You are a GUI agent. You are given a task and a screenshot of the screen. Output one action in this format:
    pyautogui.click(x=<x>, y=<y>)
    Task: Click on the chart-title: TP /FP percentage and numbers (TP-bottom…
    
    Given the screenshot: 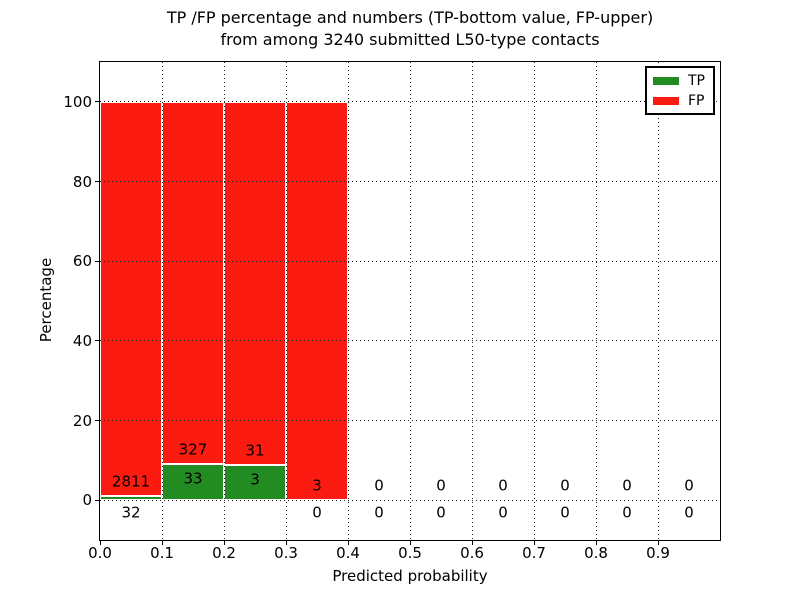 What is the action you would take?
    pyautogui.click(x=410, y=29)
    